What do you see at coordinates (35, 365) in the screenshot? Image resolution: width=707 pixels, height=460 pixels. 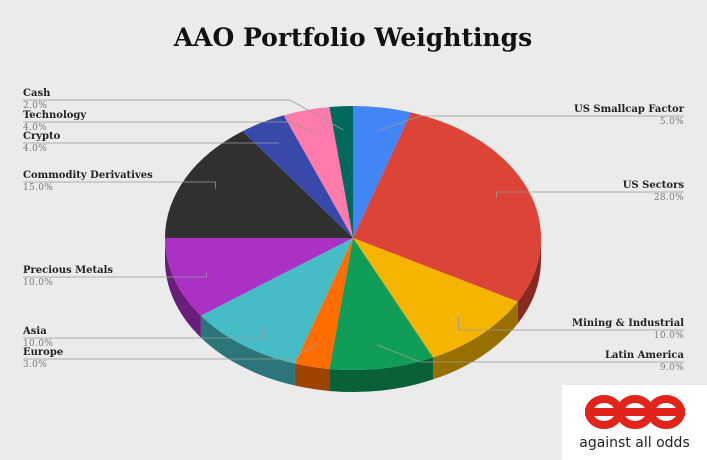 I see `slice-value-europe: 3.0%` at bounding box center [35, 365].